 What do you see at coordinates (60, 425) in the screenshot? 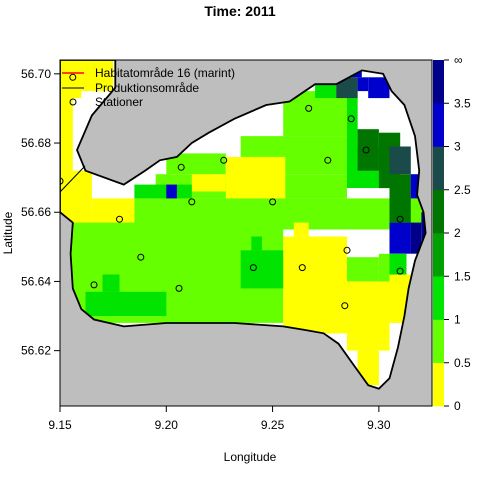
I see `x-tick-label-0: 9.15` at bounding box center [60, 425].